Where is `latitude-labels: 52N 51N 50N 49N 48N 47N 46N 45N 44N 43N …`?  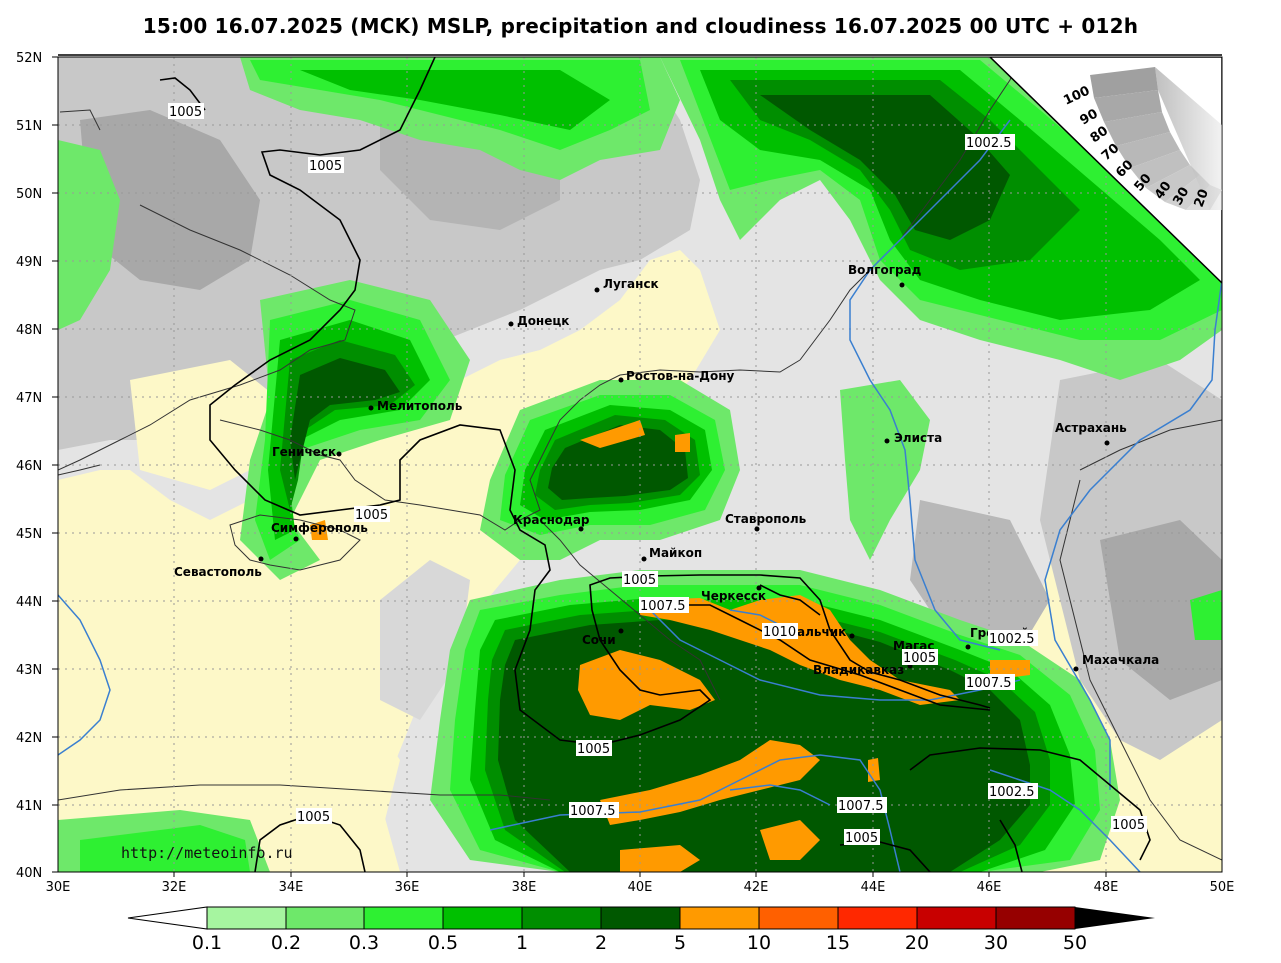
latitude-labels: 52N 51N 50N 49N 48N 47N 46N 45N 44N 43N … is located at coordinates (29, 466).